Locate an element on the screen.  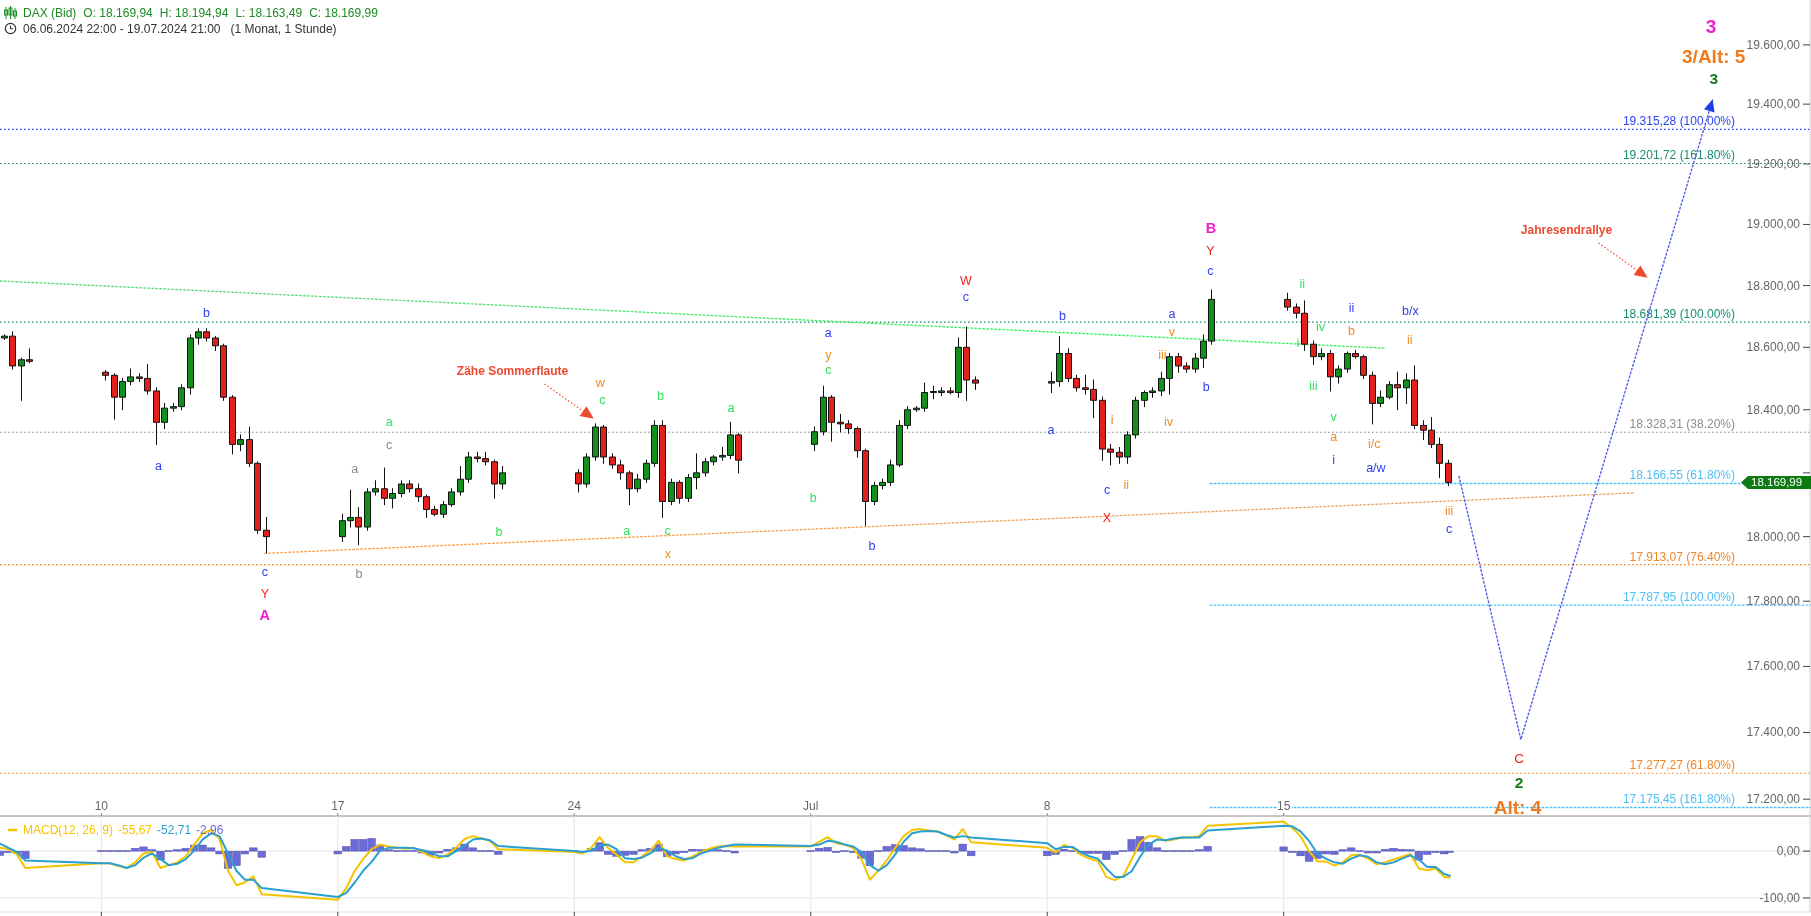
y-tick-label: 19.200,00 is located at coordinates (1773, 163).